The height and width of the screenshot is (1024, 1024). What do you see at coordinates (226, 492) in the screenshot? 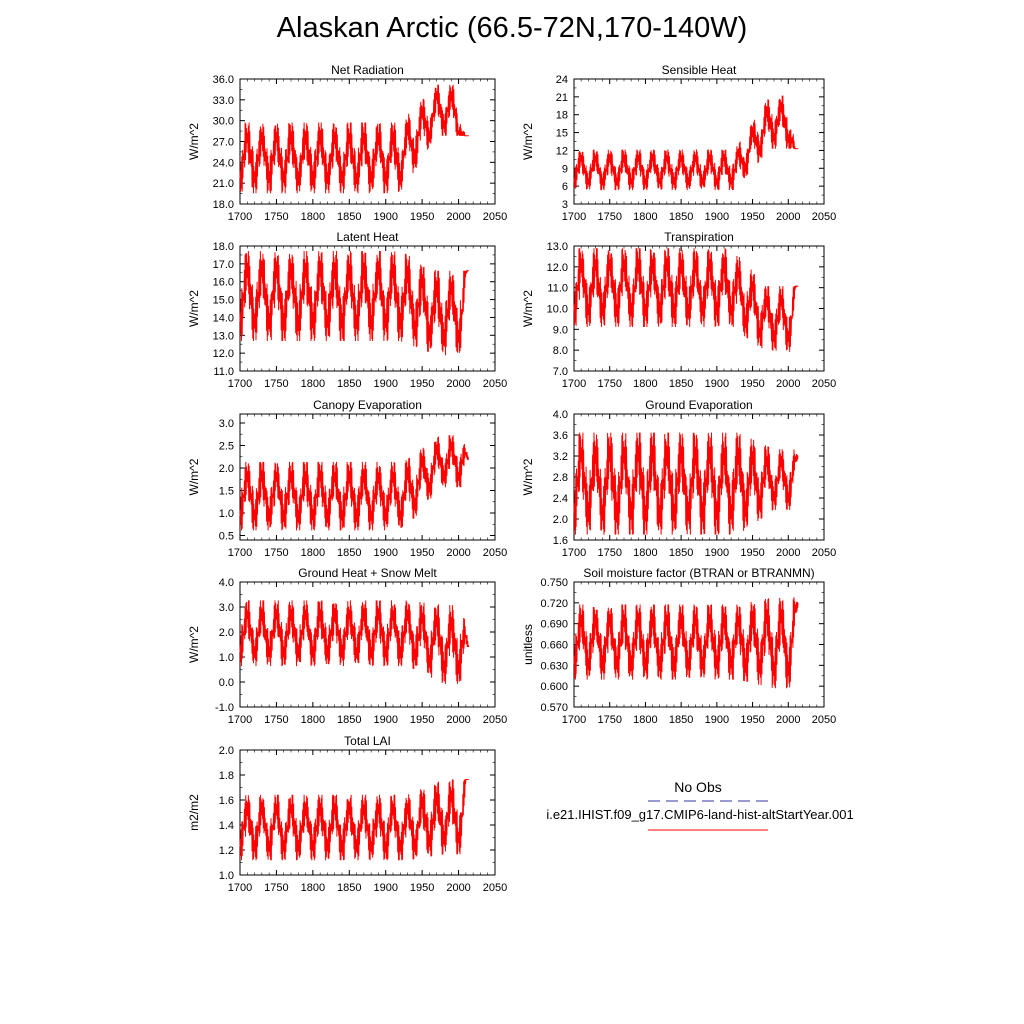
I see `y-tick-label: 1.5` at bounding box center [226, 492].